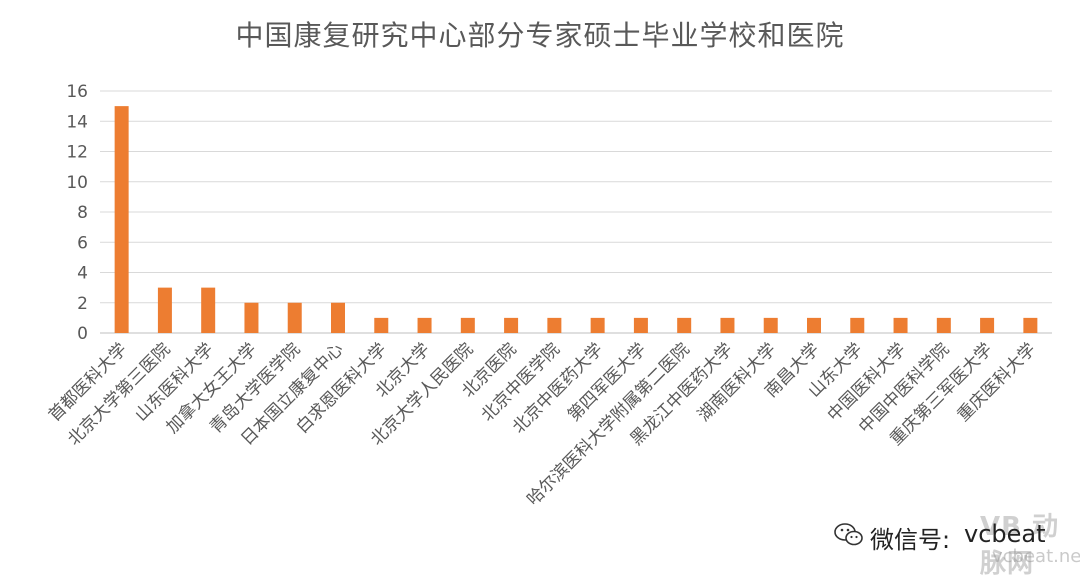 This screenshot has height=583, width=1080. What do you see at coordinates (82, 334) in the screenshot?
I see `y-tick-label: 0` at bounding box center [82, 334].